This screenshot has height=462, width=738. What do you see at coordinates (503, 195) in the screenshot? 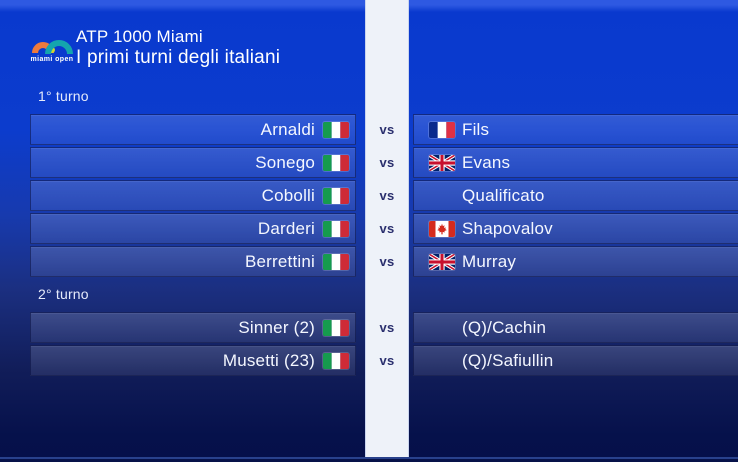
I see `away-player-name: Qualificato` at bounding box center [503, 195].